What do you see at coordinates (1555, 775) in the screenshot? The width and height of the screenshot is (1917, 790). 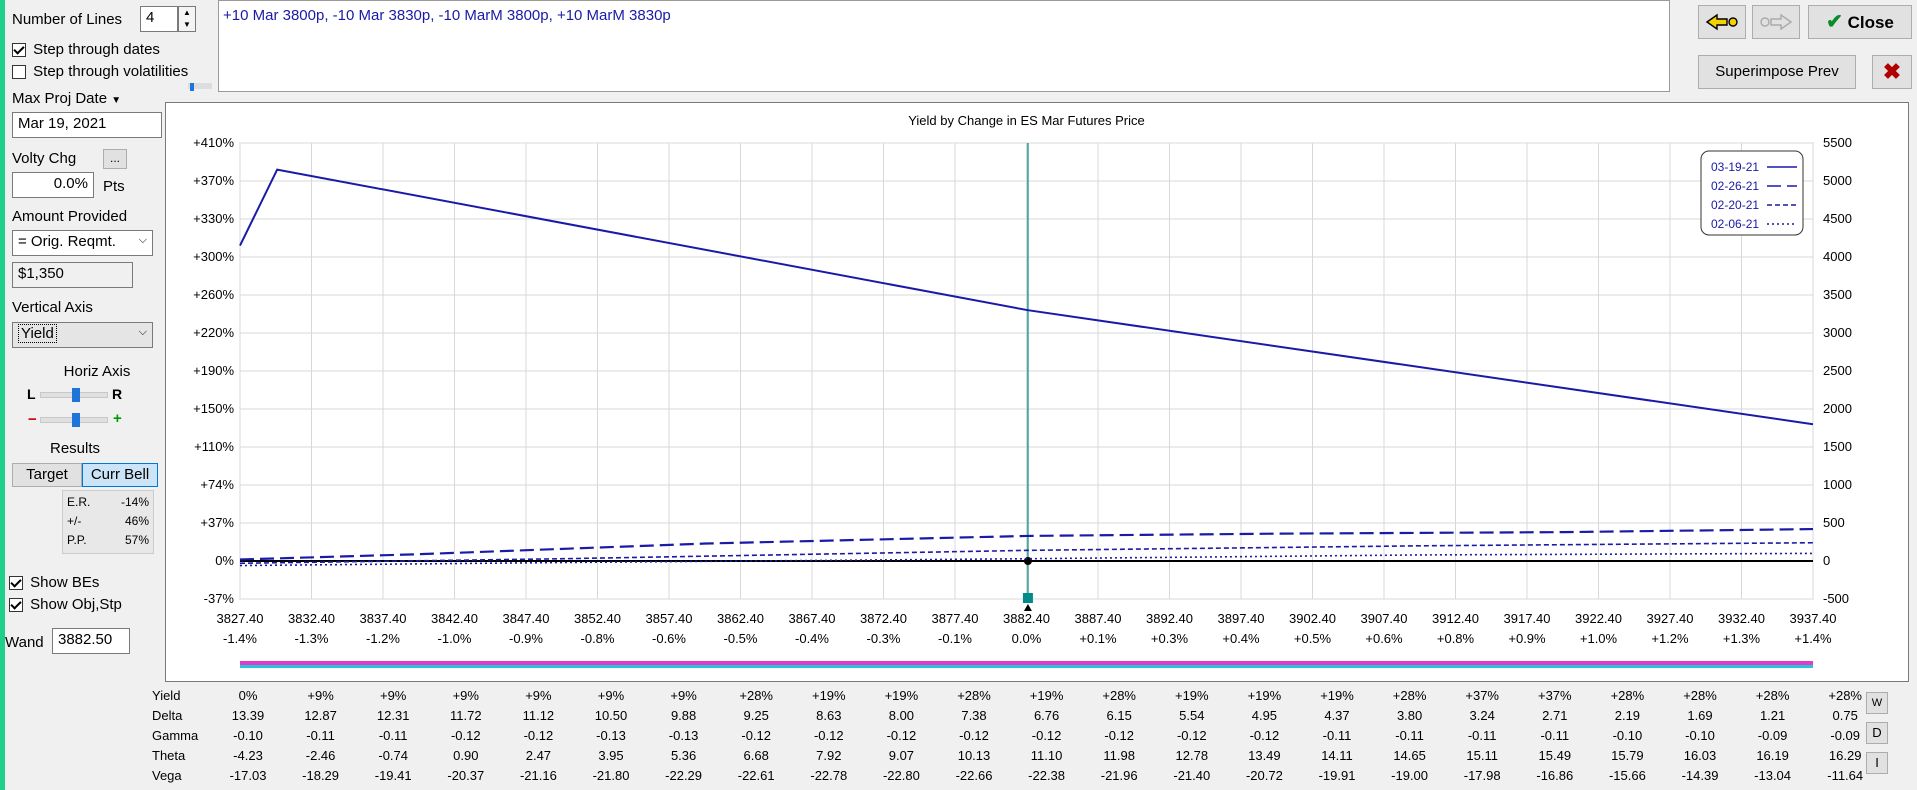 I see `table-cell: -16.86` at bounding box center [1555, 775].